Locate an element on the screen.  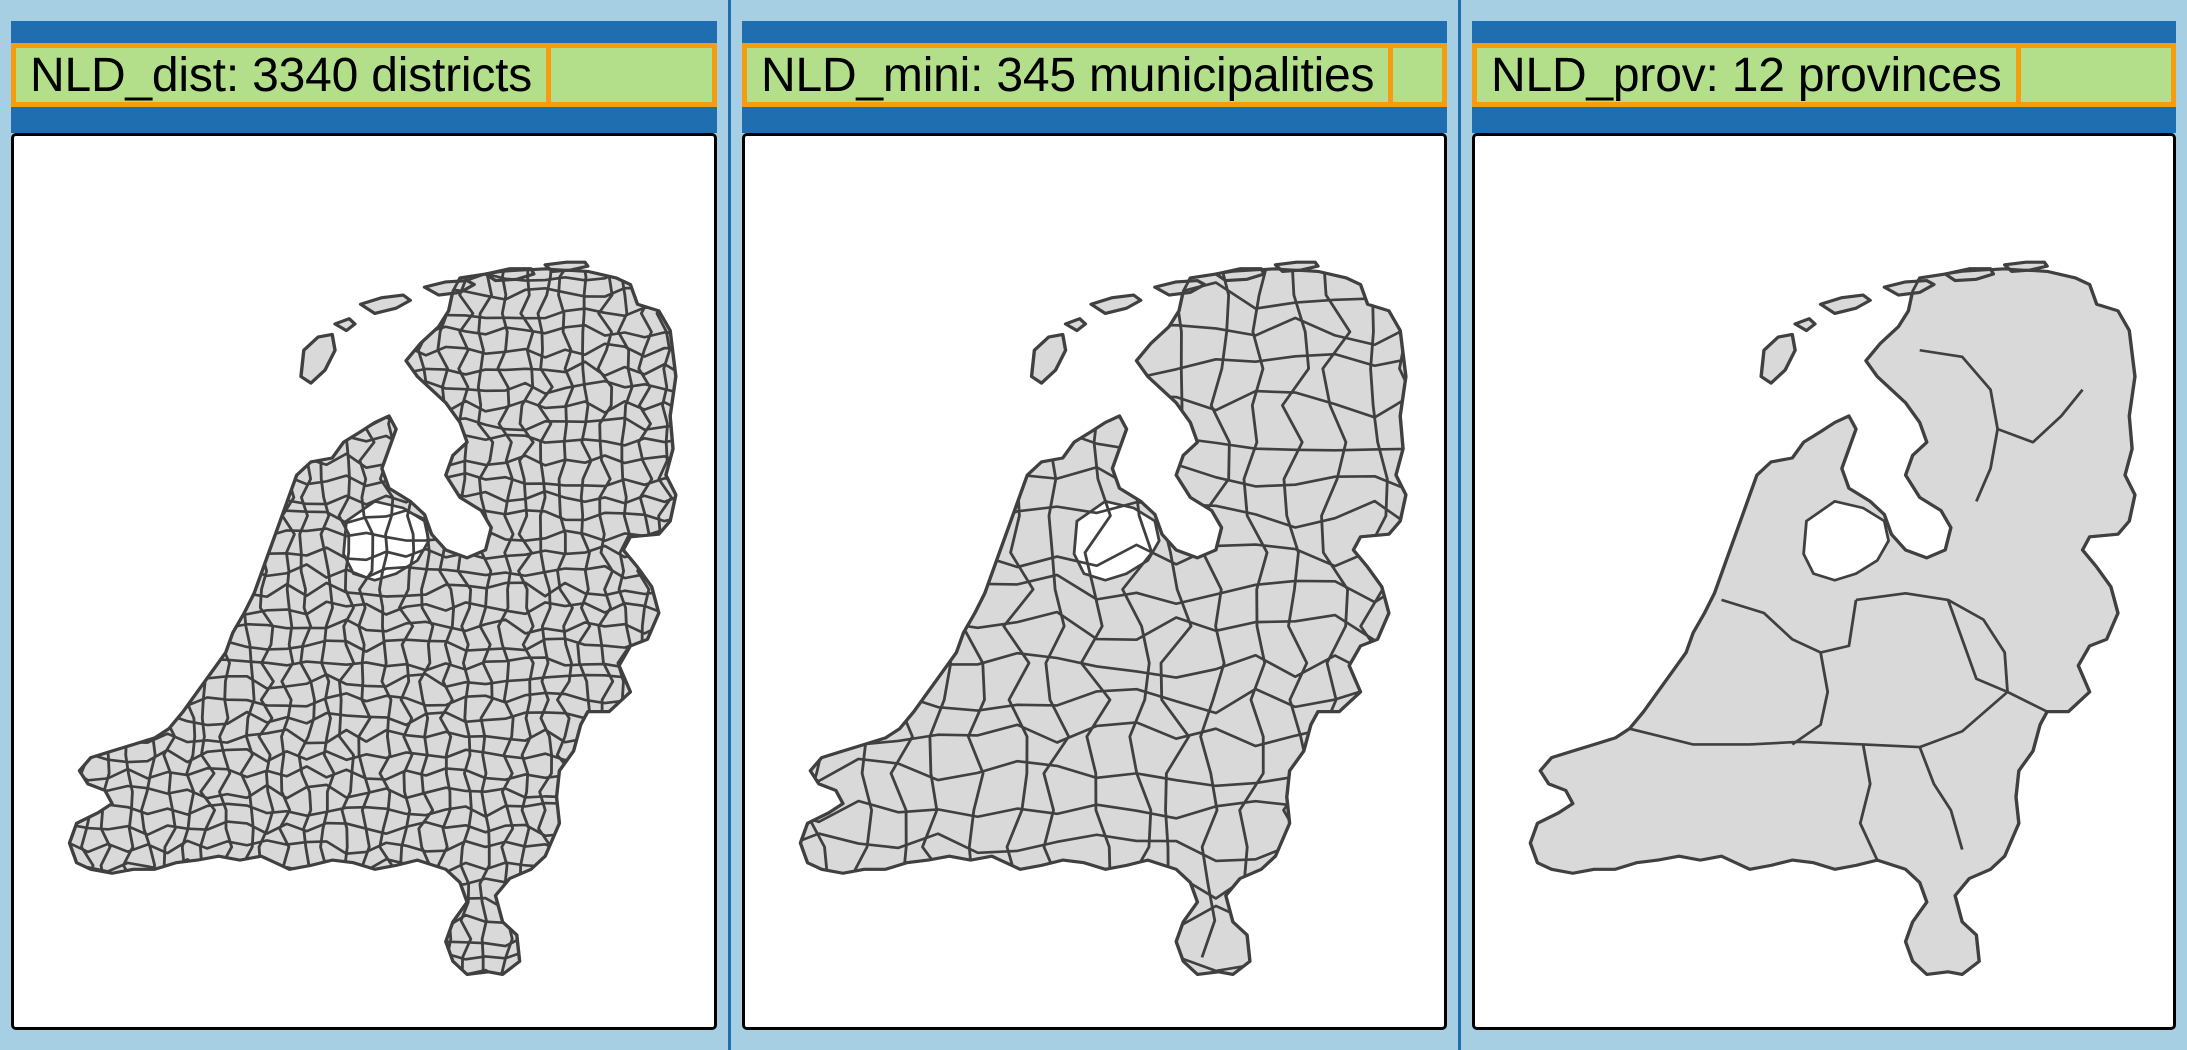
panel-title: NLD_mini: 345 municipalities is located at coordinates (1070, 75).